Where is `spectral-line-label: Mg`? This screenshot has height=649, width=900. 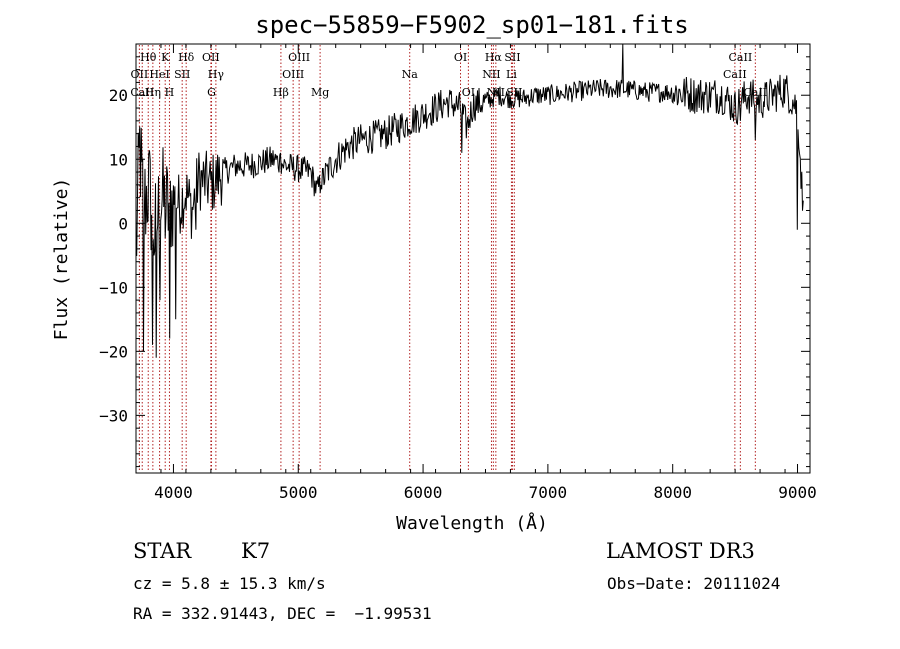
spectral-line-label: Mg is located at coordinates (320, 92).